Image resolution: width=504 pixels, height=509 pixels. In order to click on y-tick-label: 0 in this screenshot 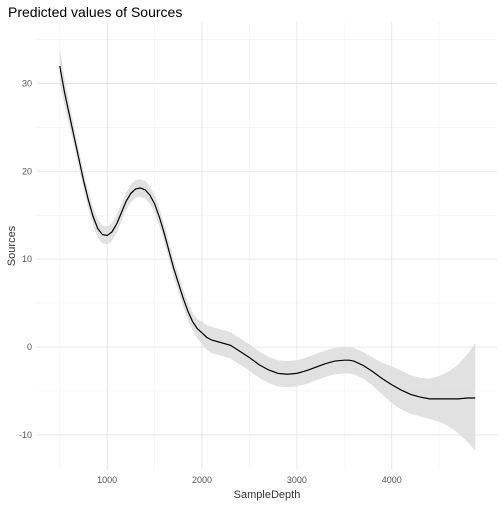, I will do `click(29, 347)`.